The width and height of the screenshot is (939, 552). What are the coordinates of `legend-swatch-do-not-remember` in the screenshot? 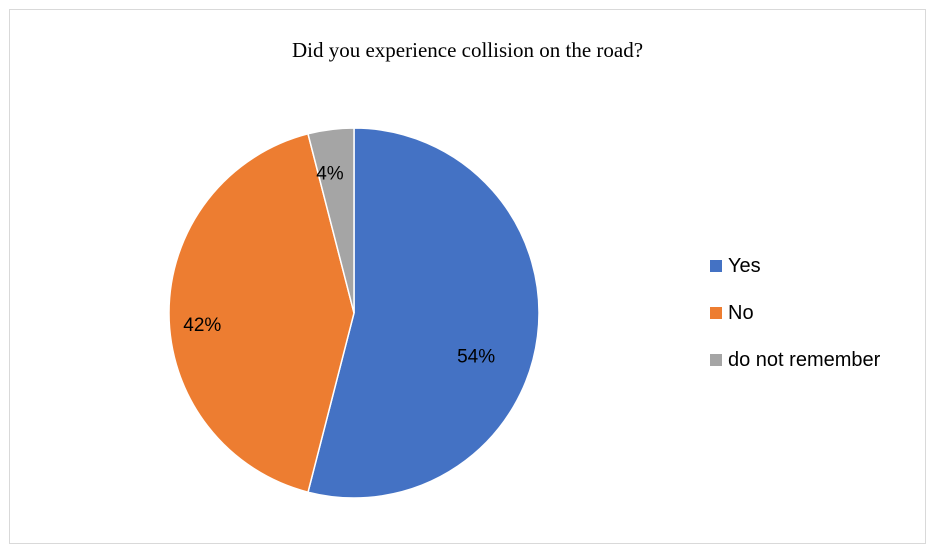 It's located at (716, 360).